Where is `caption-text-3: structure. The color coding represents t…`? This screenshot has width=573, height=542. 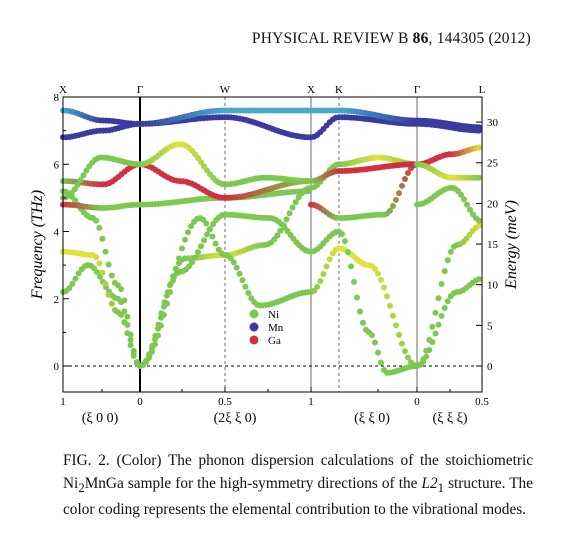 caption-text-3: structure. The color coding represents t… is located at coordinates (298, 496).